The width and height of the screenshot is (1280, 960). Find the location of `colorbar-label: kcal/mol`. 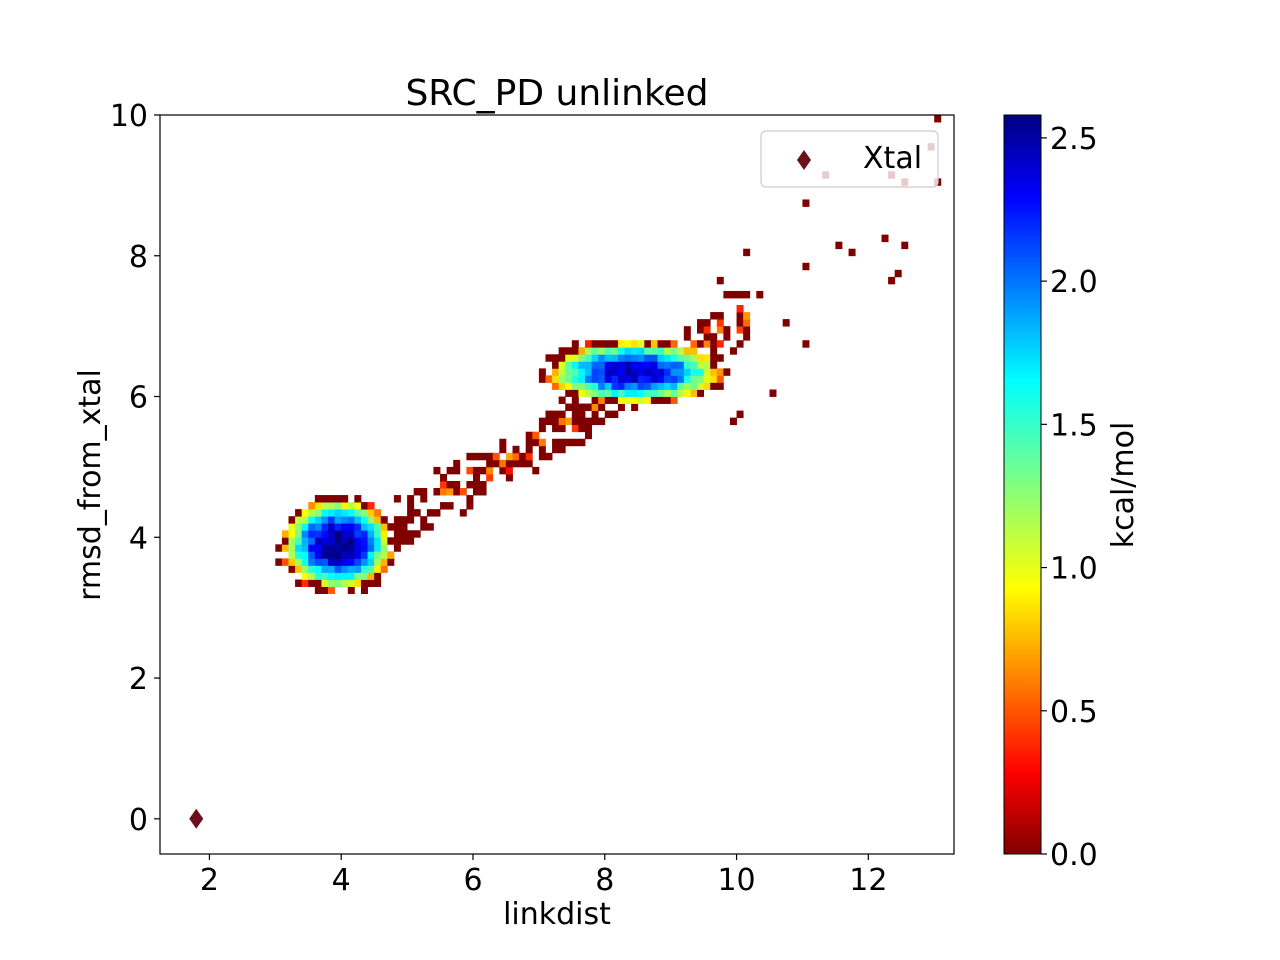

colorbar-label: kcal/mol is located at coordinates (1123, 485).